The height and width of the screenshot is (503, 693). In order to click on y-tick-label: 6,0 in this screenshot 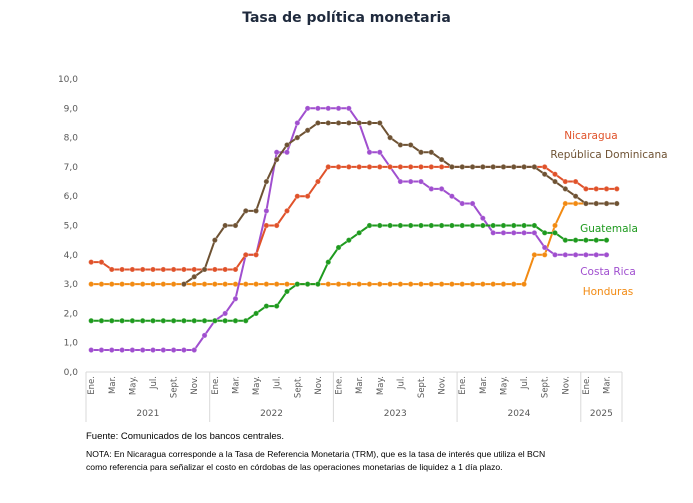, I will do `click(71, 197)`.